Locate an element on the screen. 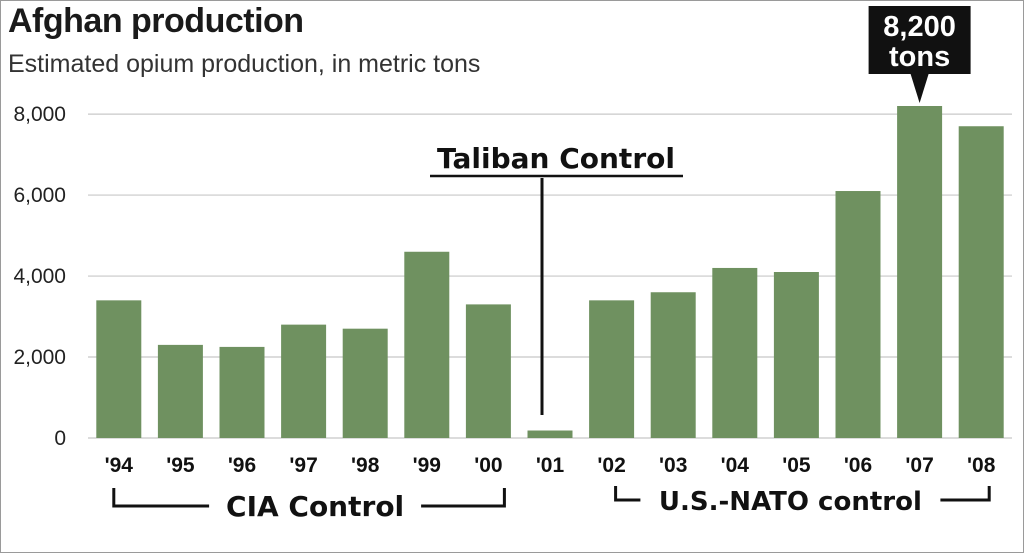  callout-pointer is located at coordinates (919, 88).